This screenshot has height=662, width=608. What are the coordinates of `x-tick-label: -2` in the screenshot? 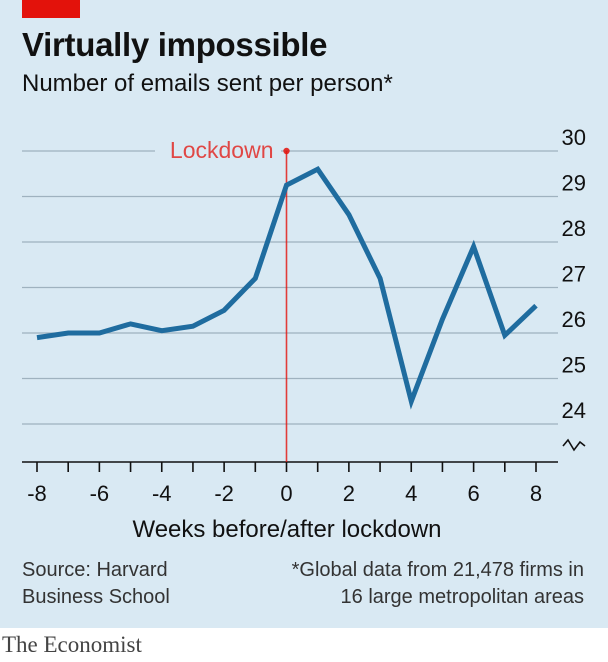 It's located at (224, 493).